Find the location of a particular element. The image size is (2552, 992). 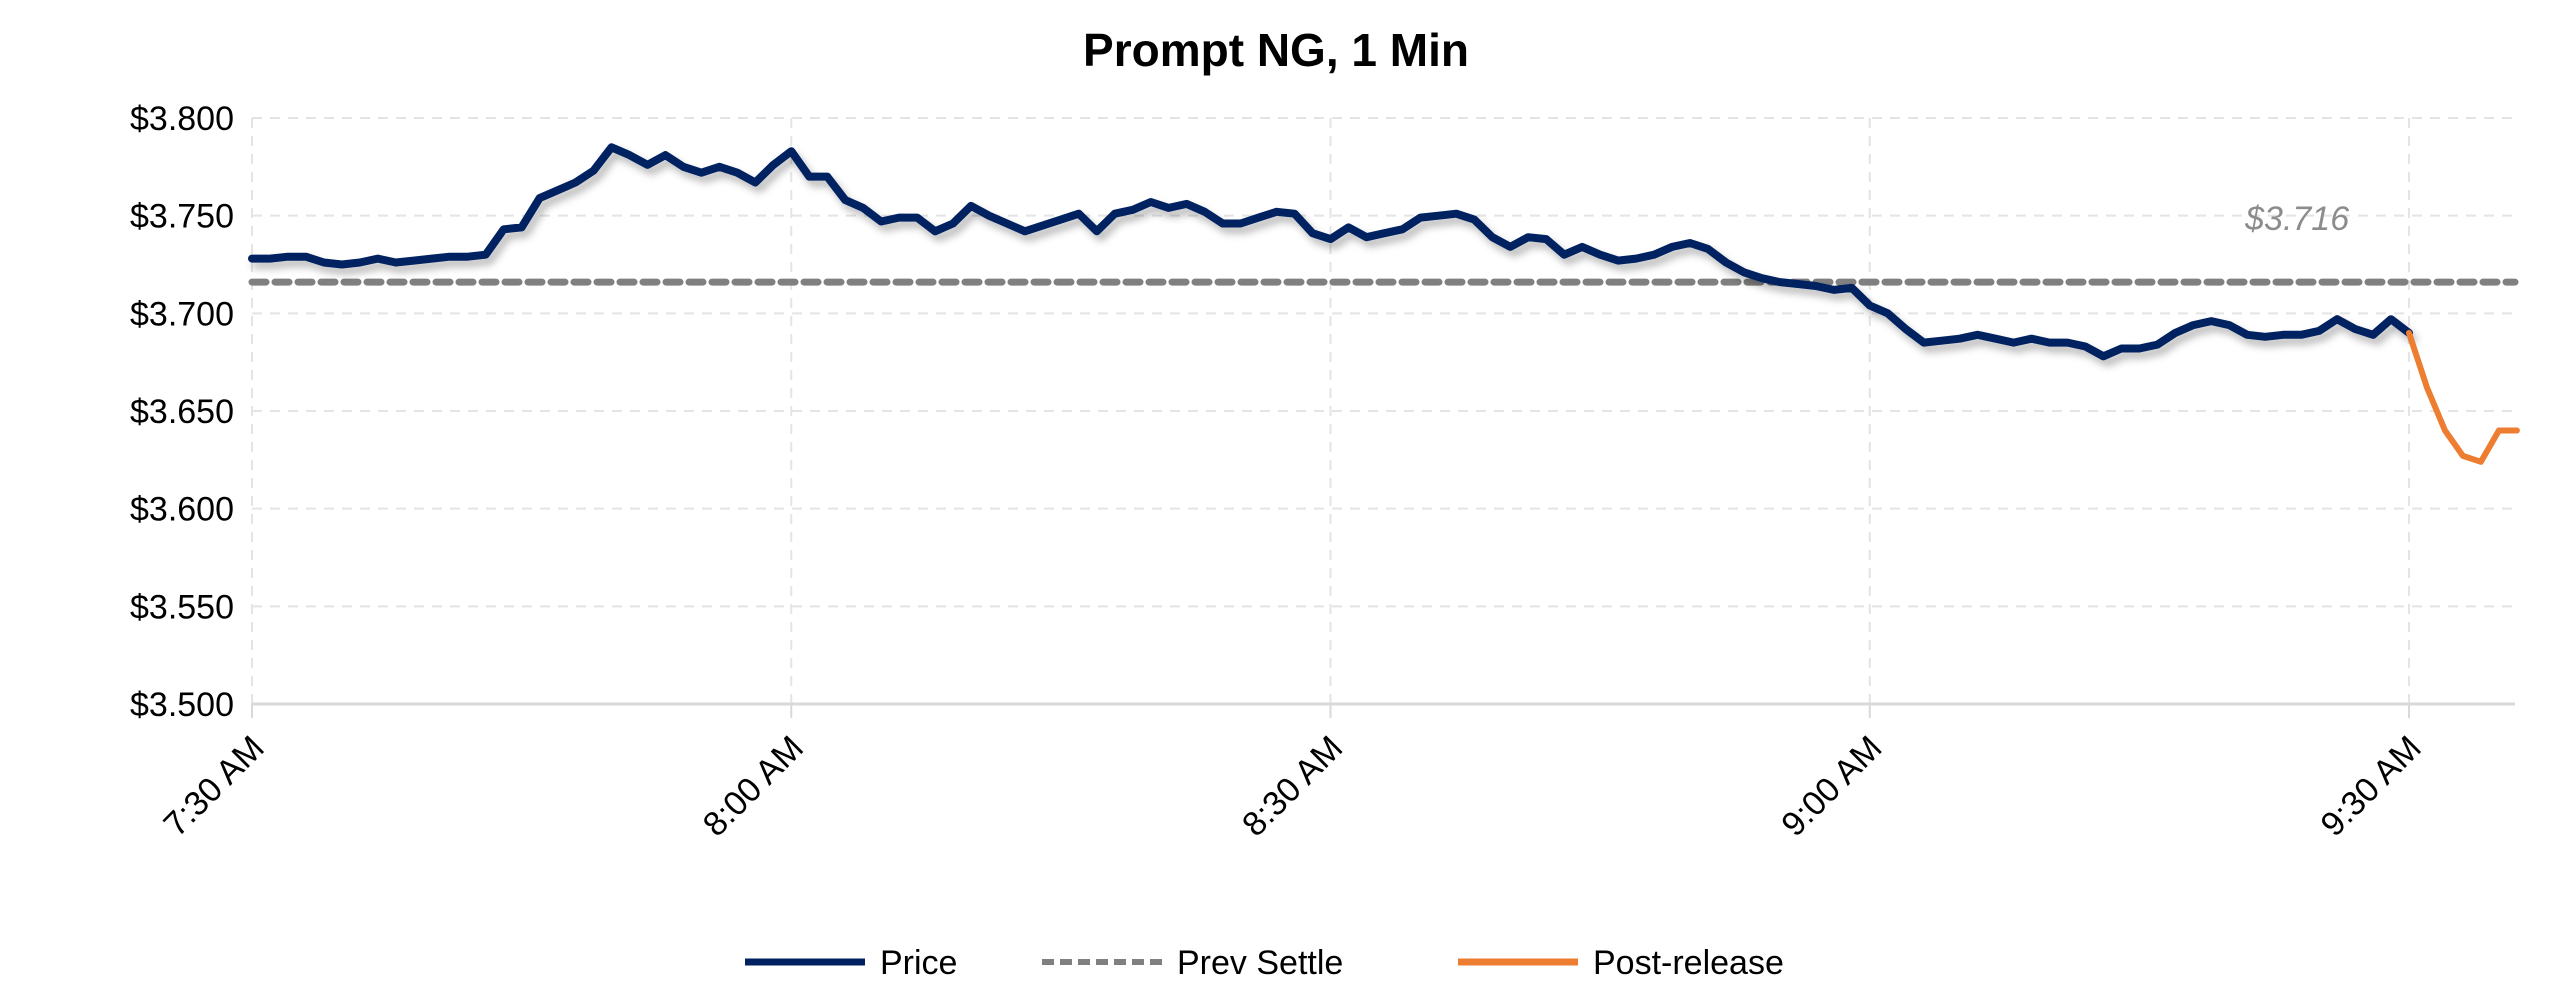

y-tick-label: $3.650 is located at coordinates (182, 412).